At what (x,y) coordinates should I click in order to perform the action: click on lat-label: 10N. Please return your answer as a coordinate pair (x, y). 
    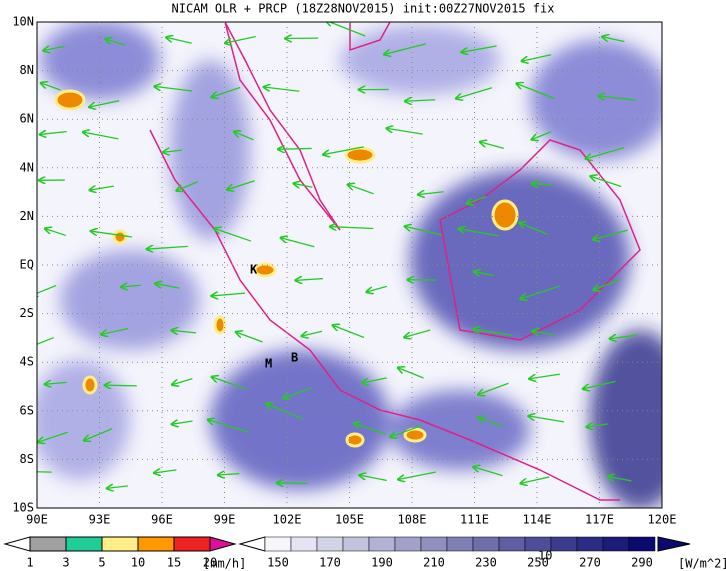
    Looking at the image, I should click on (23, 22).